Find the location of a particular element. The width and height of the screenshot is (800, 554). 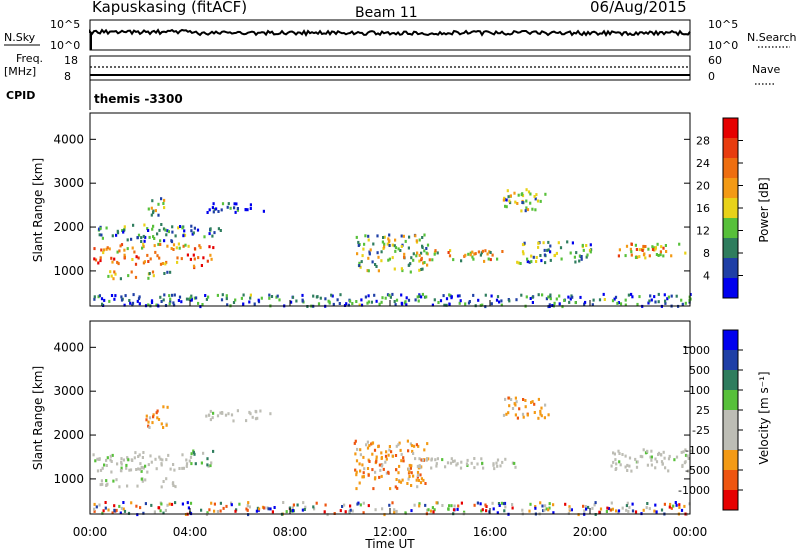

colorbar-tick-label-4: 20 is located at coordinates (703, 186).